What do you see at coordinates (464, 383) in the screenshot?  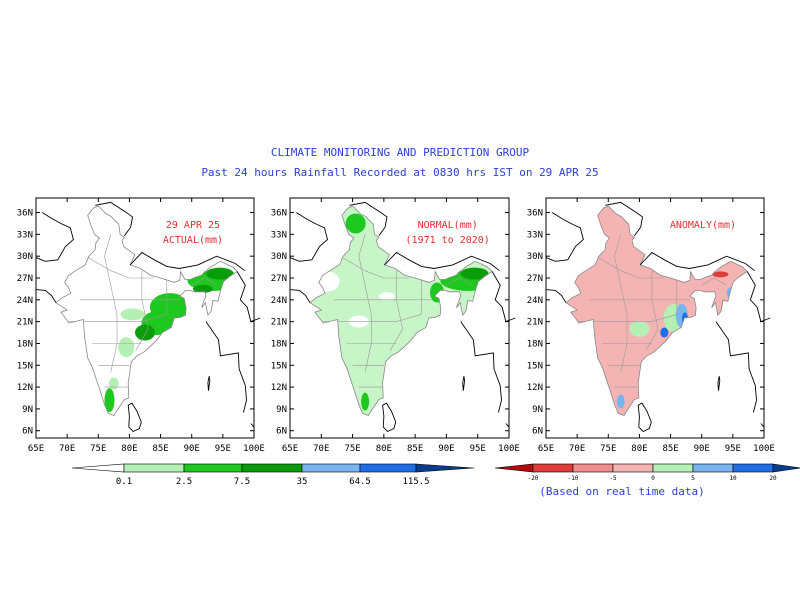 I see `andaman-outline` at bounding box center [464, 383].